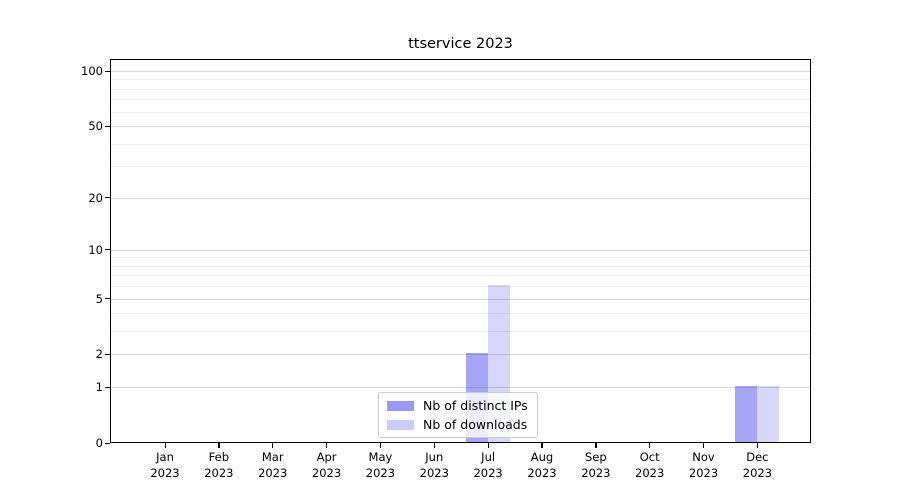 The width and height of the screenshot is (900, 500). Describe the element at coordinates (219, 465) in the screenshot. I see `x-tick-label-feb: Feb 2023` at that location.